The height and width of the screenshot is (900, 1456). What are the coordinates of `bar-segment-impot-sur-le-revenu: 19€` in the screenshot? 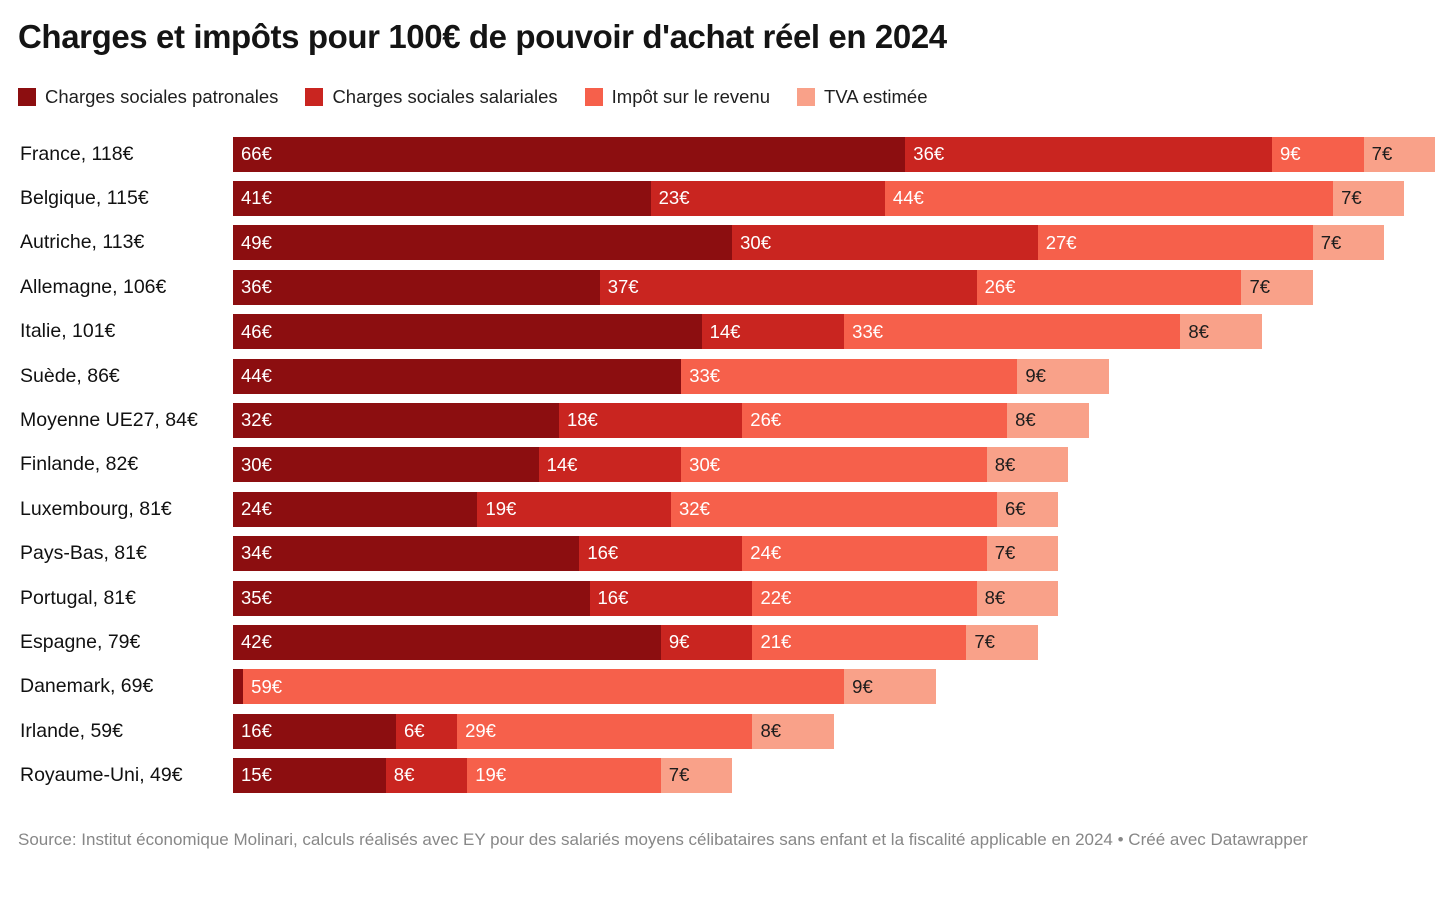 It's located at (564, 776).